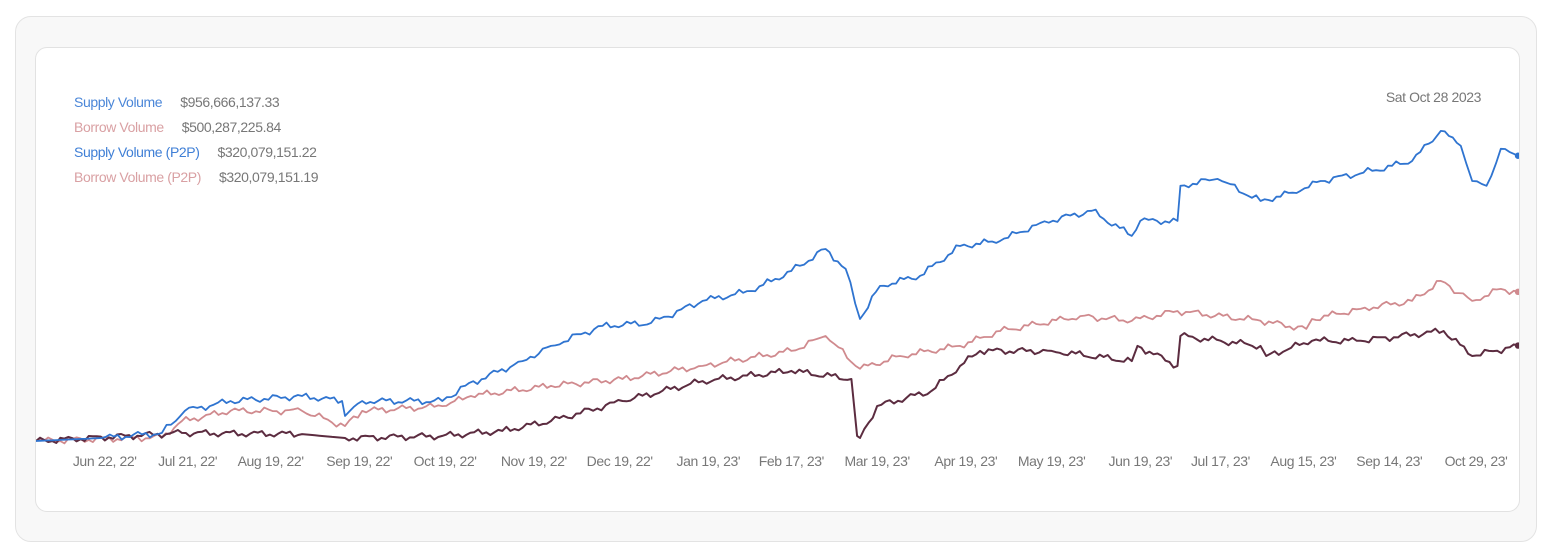 The height and width of the screenshot is (550, 1543). Describe the element at coordinates (1141, 461) in the screenshot. I see `x-tick-label: Jun 19, 23'` at that location.